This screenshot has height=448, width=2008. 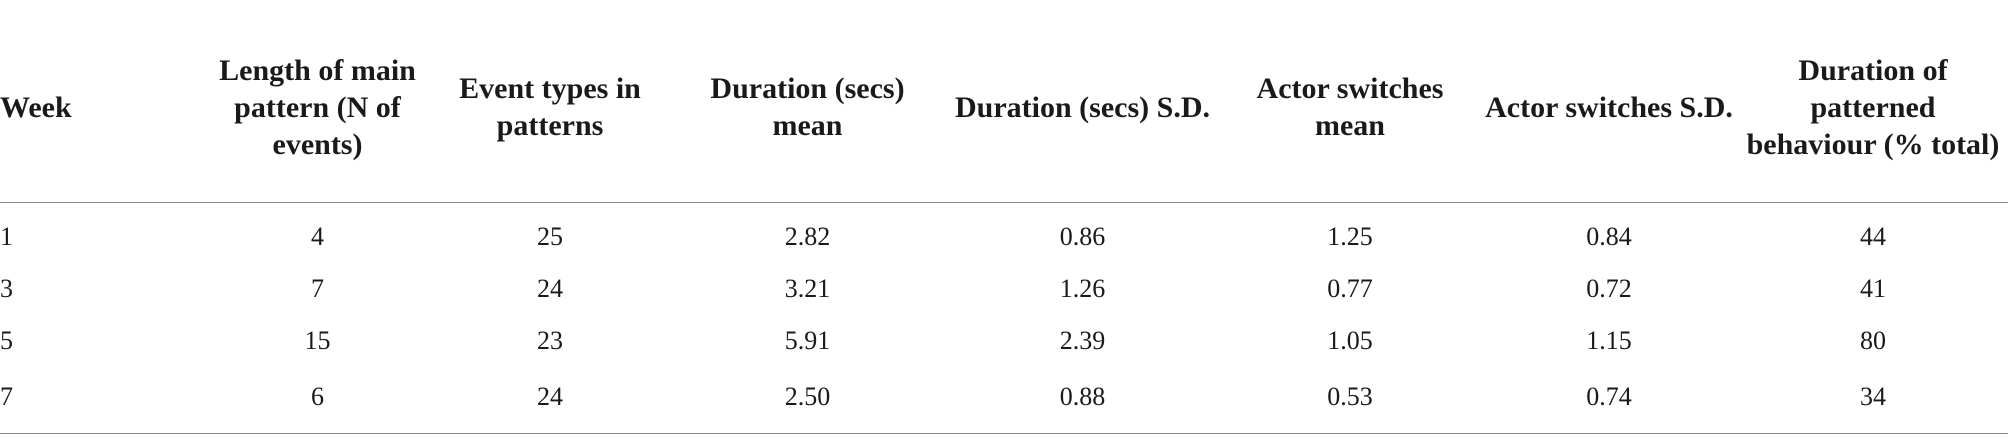 I want to click on header-actor-switches-sd: Actor switches S.D., so click(x=1609, y=107).